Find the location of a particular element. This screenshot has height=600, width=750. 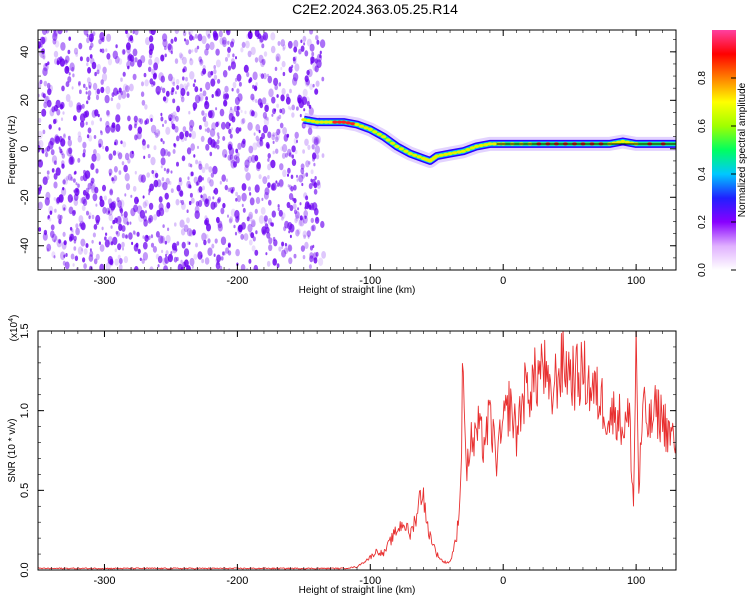

y-multiplier-label: (x104) is located at coordinates (14, 328).